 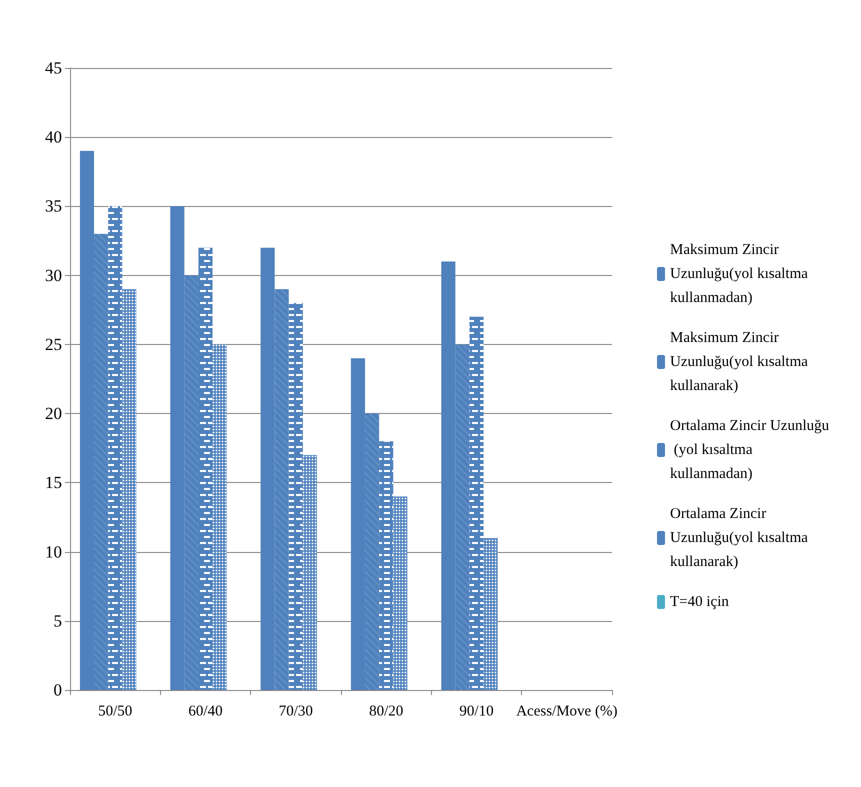 What do you see at coordinates (58, 690) in the screenshot?
I see `y-tick-label: 0` at bounding box center [58, 690].